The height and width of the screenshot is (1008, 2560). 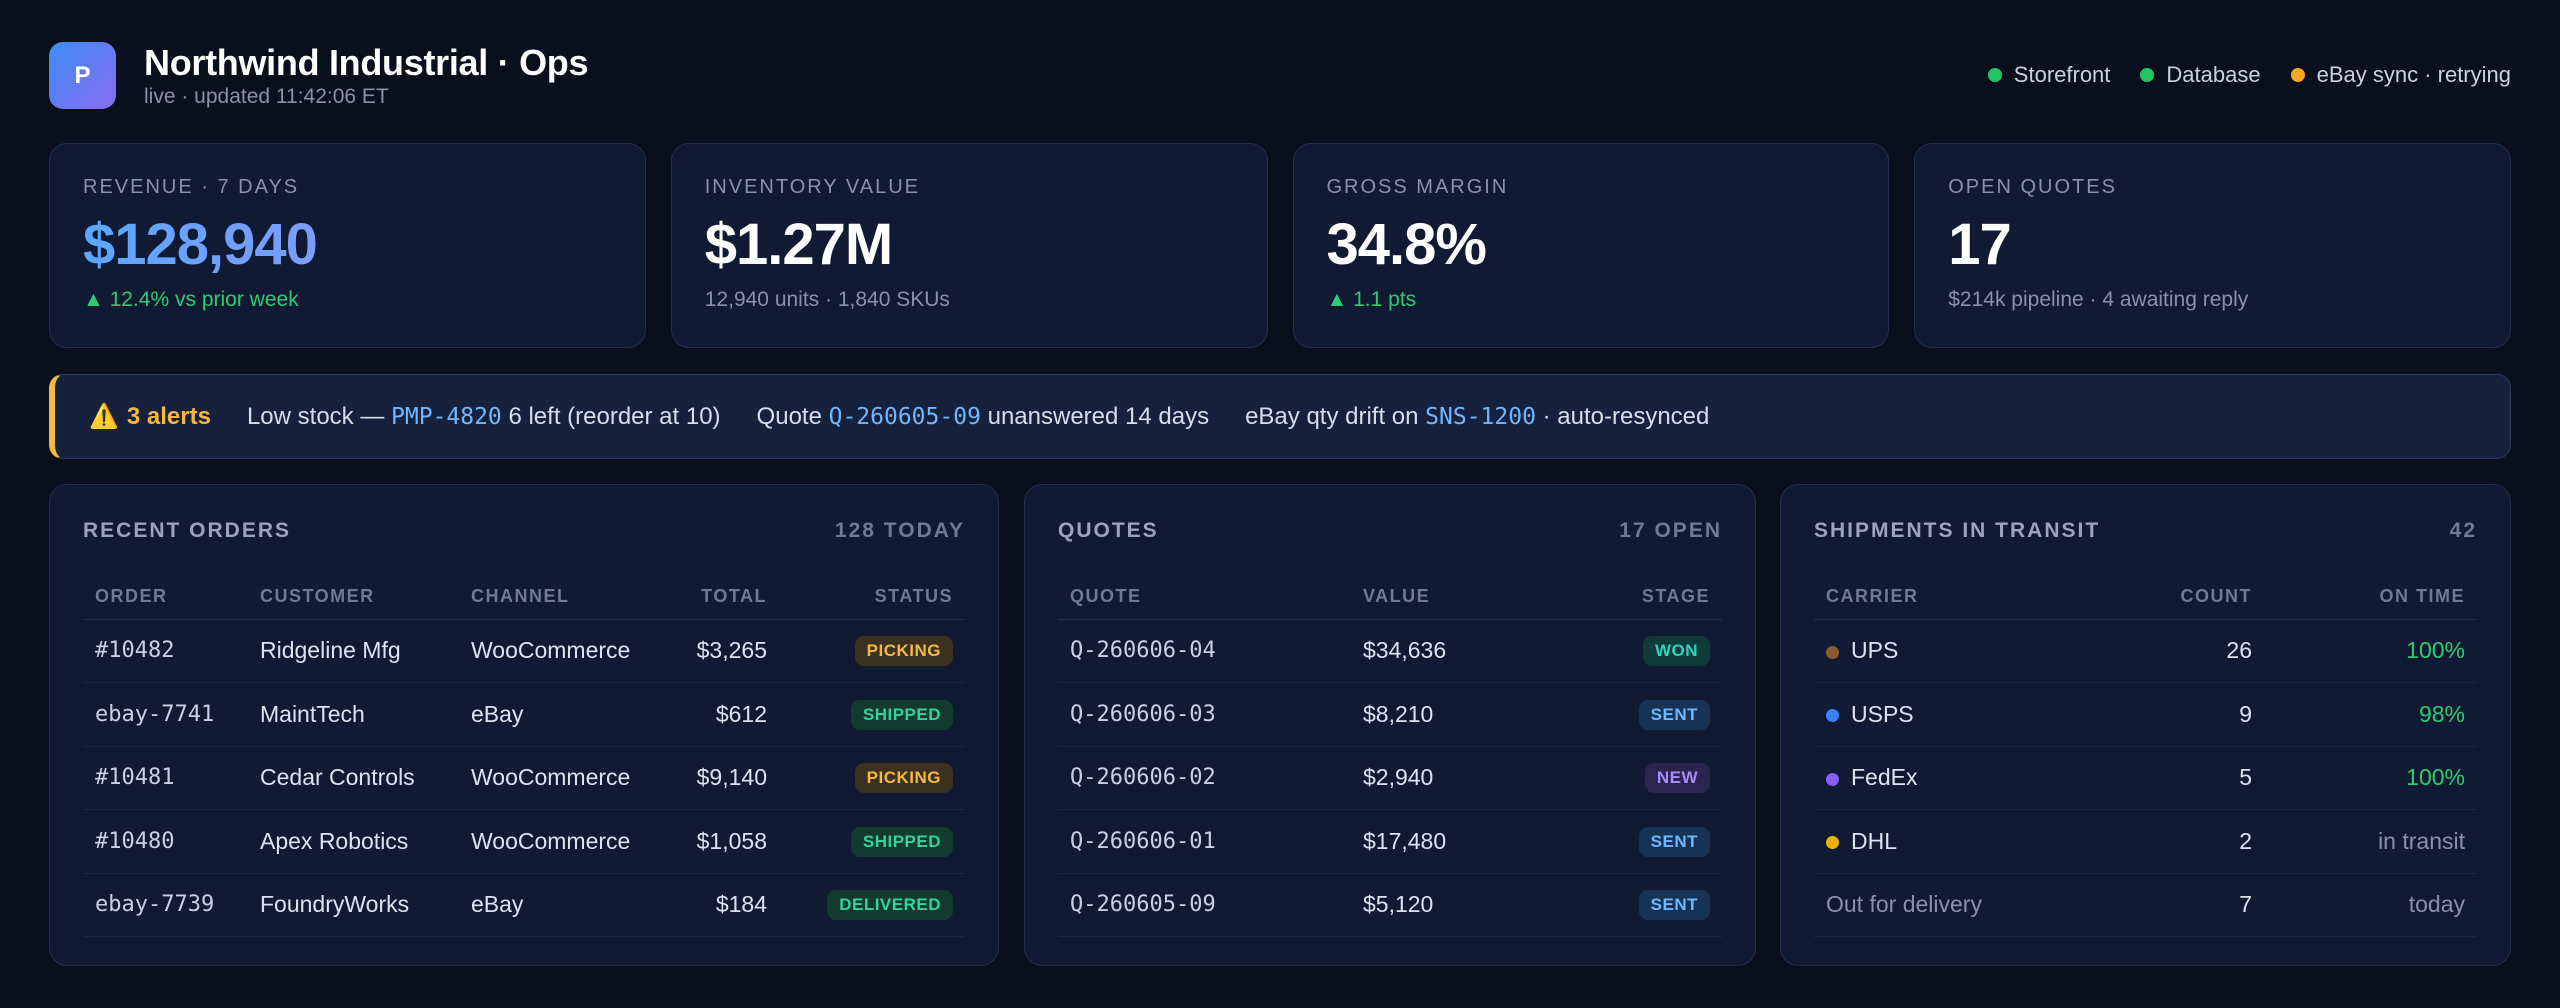 I want to click on customer: Cedar Controls, so click(x=353, y=778).